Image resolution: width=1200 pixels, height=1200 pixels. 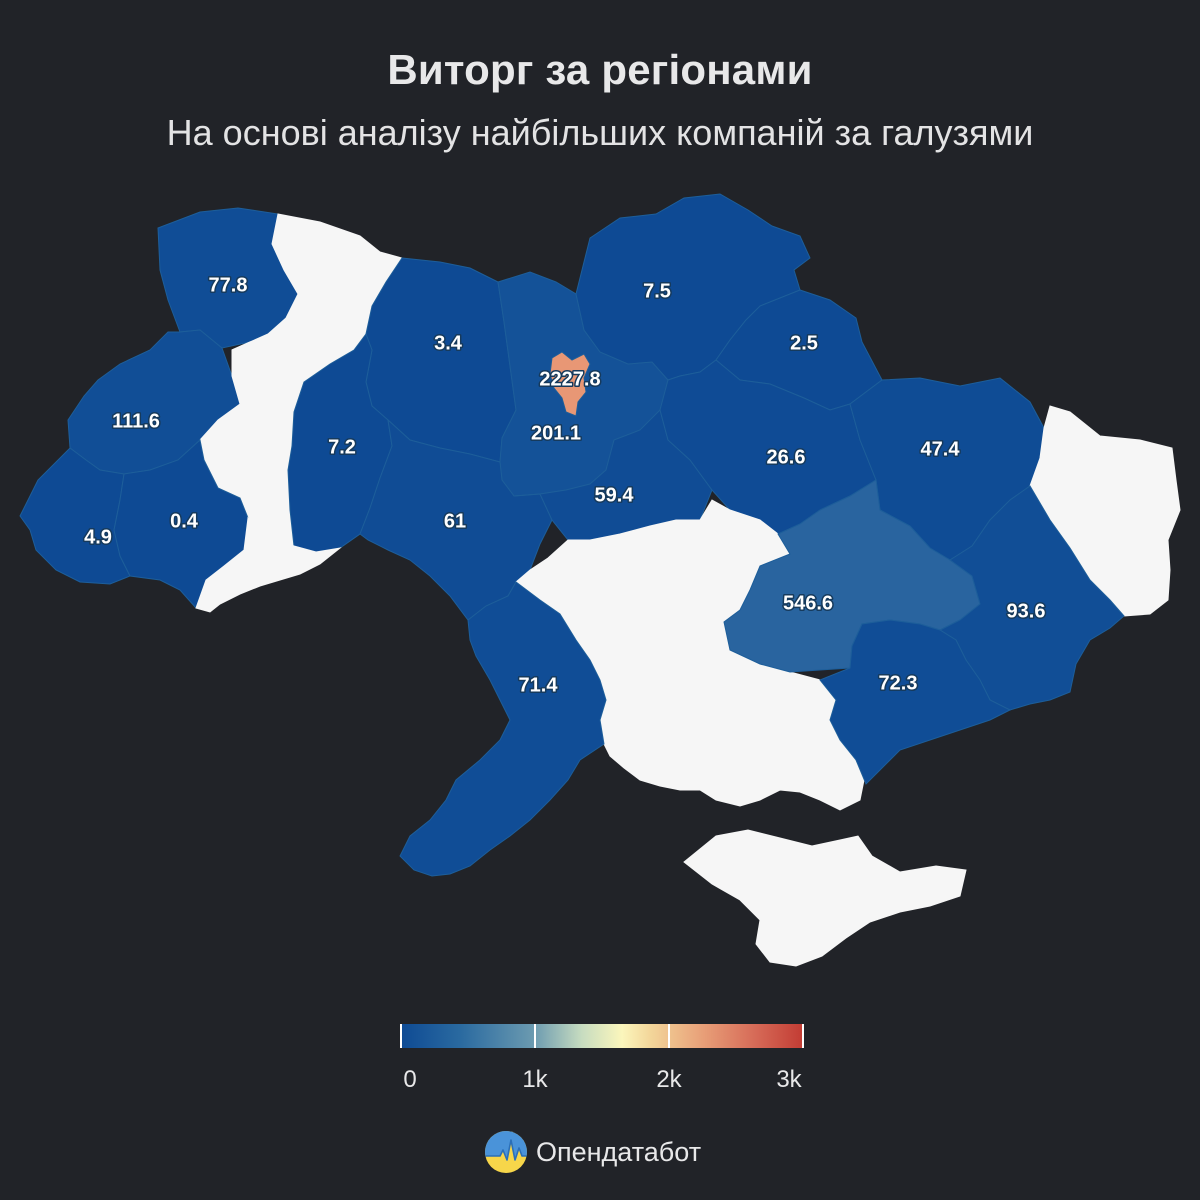 What do you see at coordinates (915, 702) in the screenshot?
I see `region-zaporizhzhia` at bounding box center [915, 702].